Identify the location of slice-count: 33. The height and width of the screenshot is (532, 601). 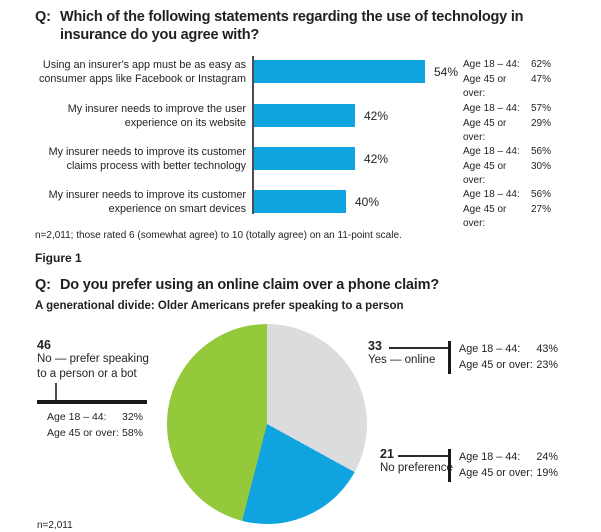
(375, 346).